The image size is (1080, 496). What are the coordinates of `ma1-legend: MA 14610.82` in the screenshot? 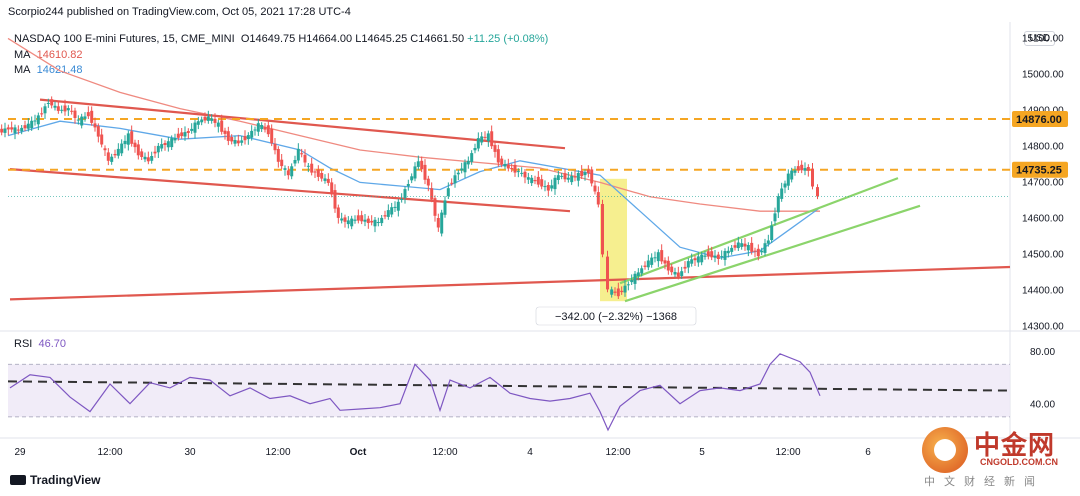 It's located at (48, 55).